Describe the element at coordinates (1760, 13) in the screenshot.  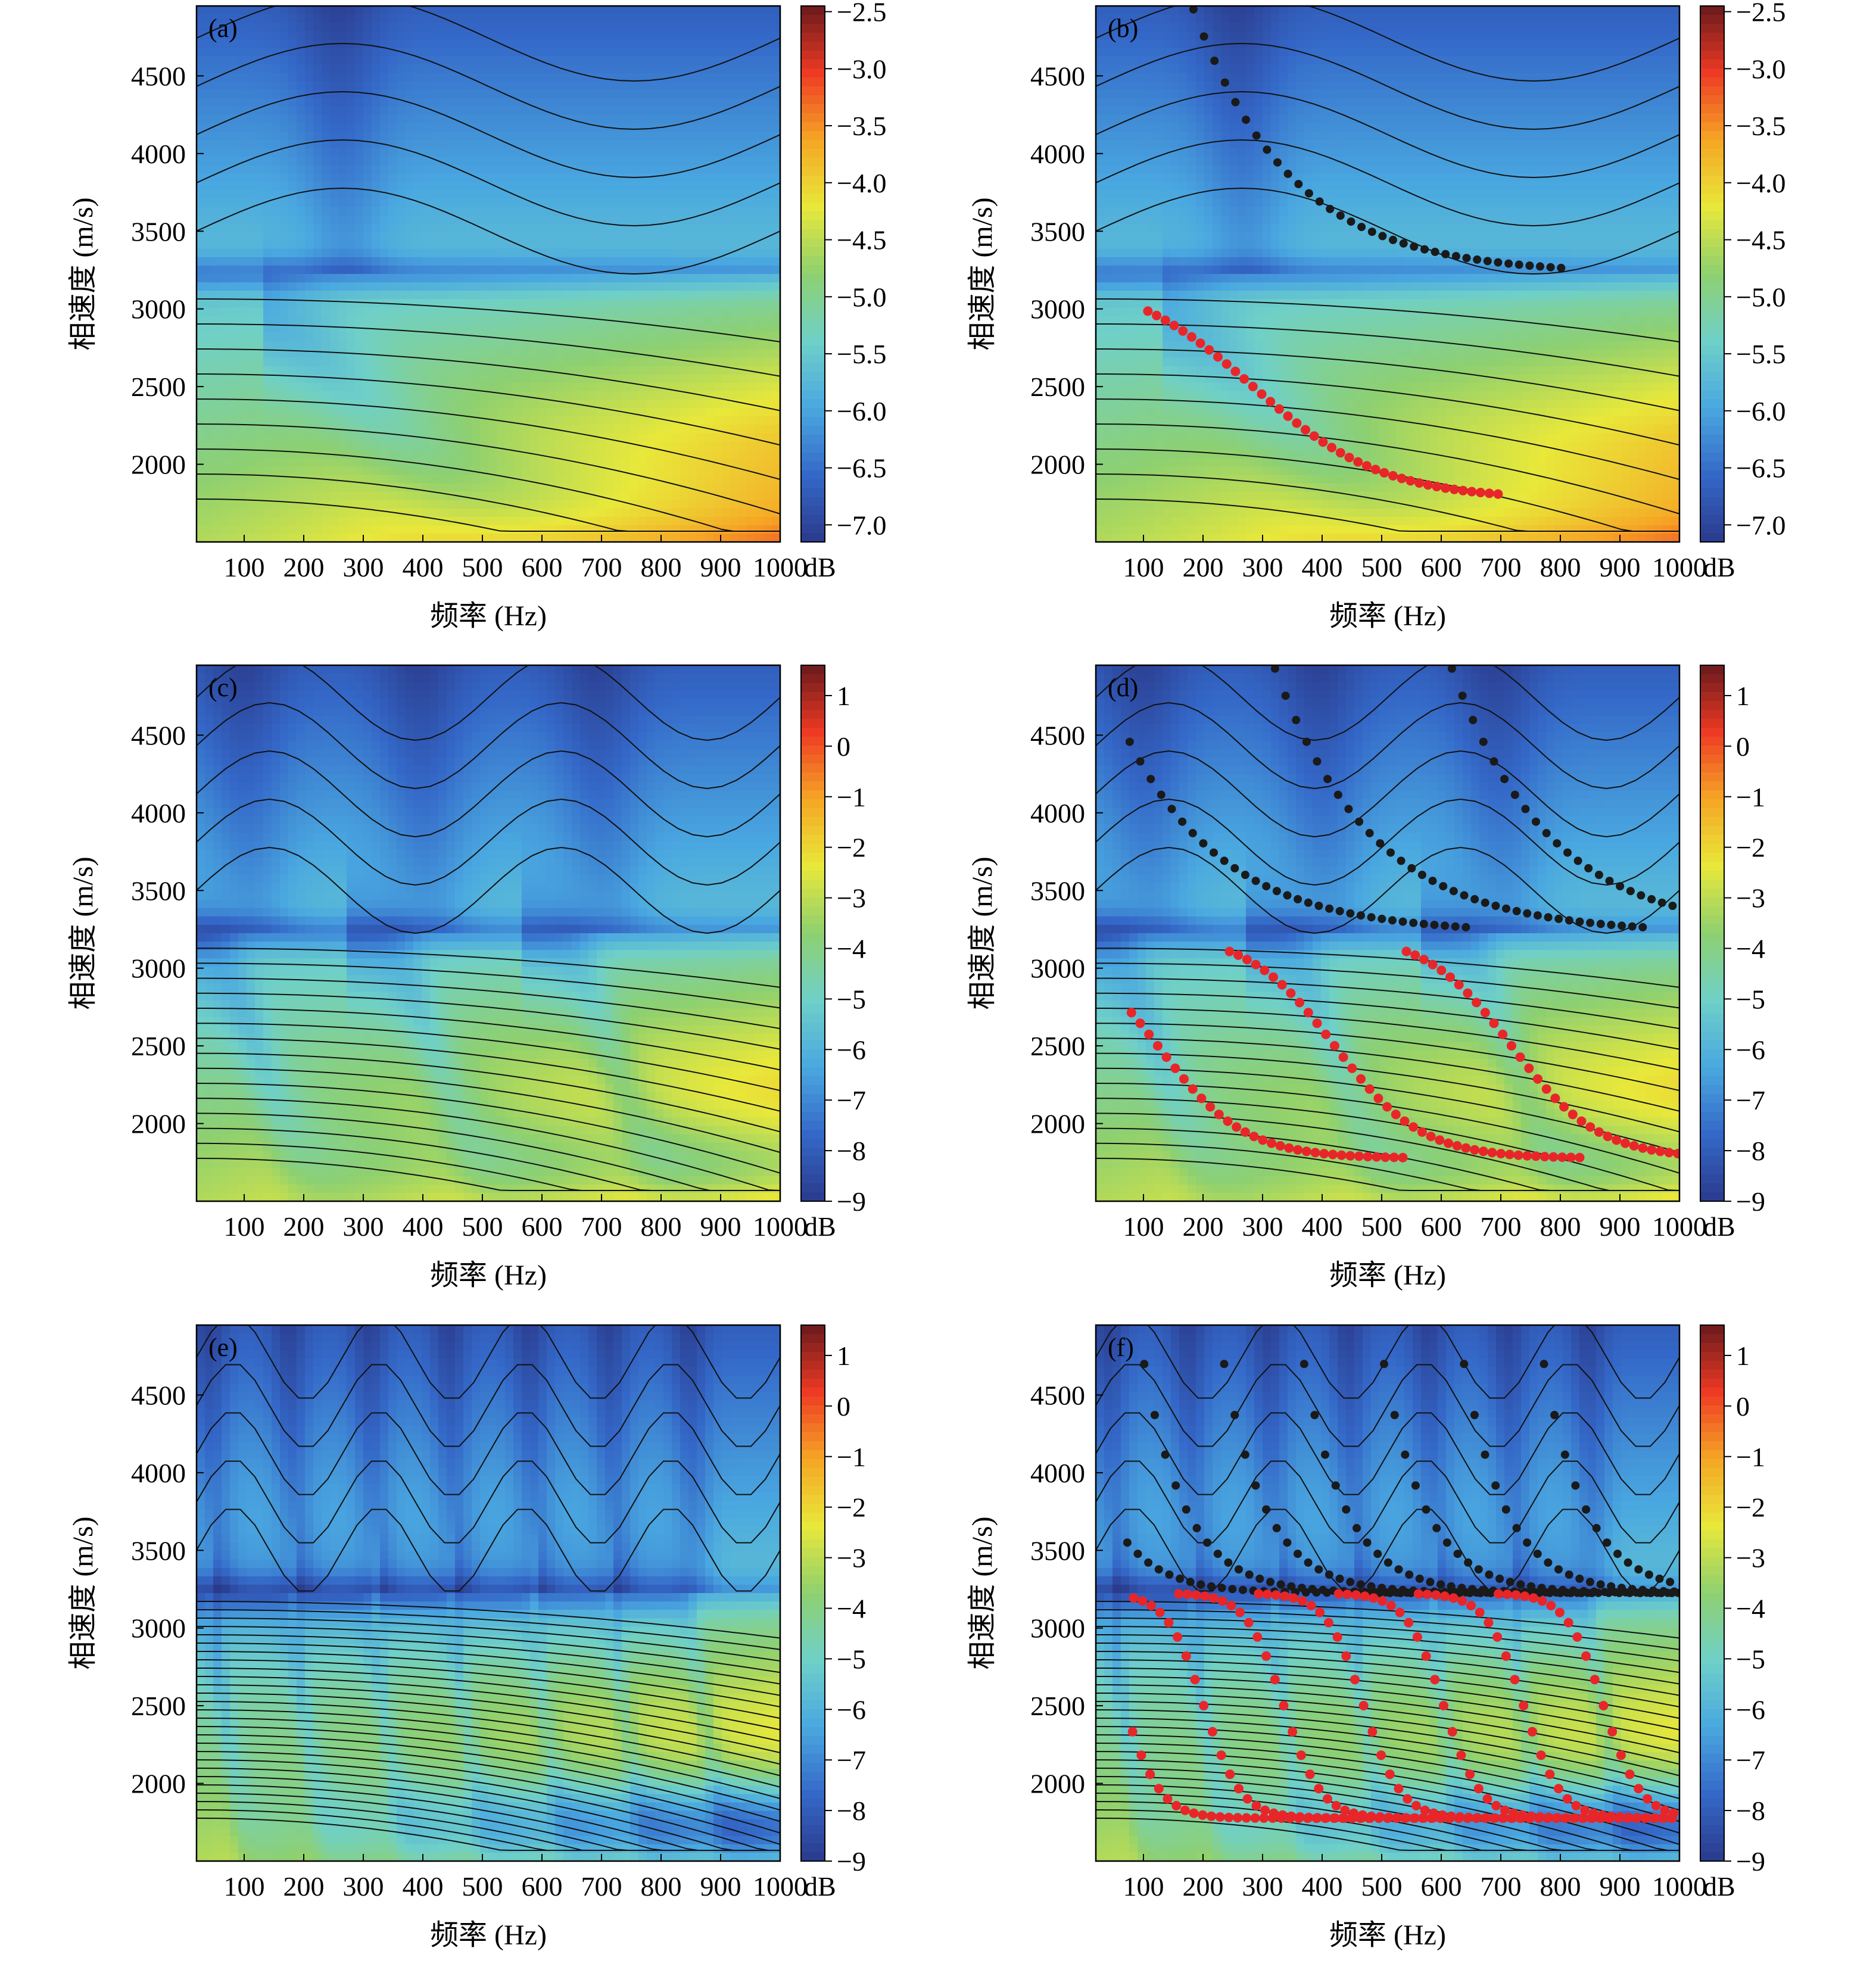
I see `colorbar-tick-label: −2.5` at that location.